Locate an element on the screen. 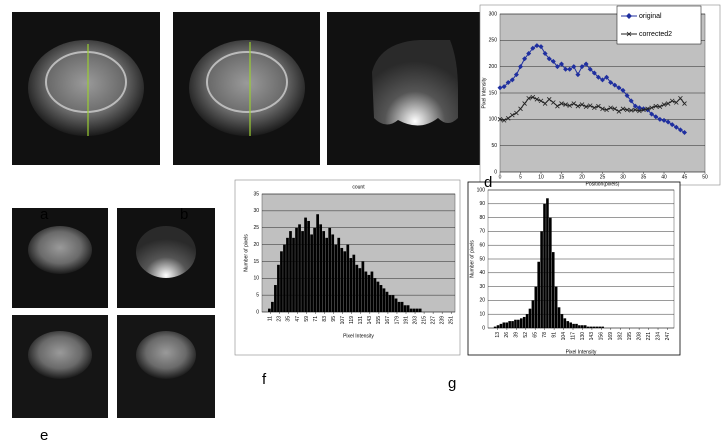 The height and width of the screenshot is (447, 726). x-tick-label: 191 is located at coordinates (406, 320).